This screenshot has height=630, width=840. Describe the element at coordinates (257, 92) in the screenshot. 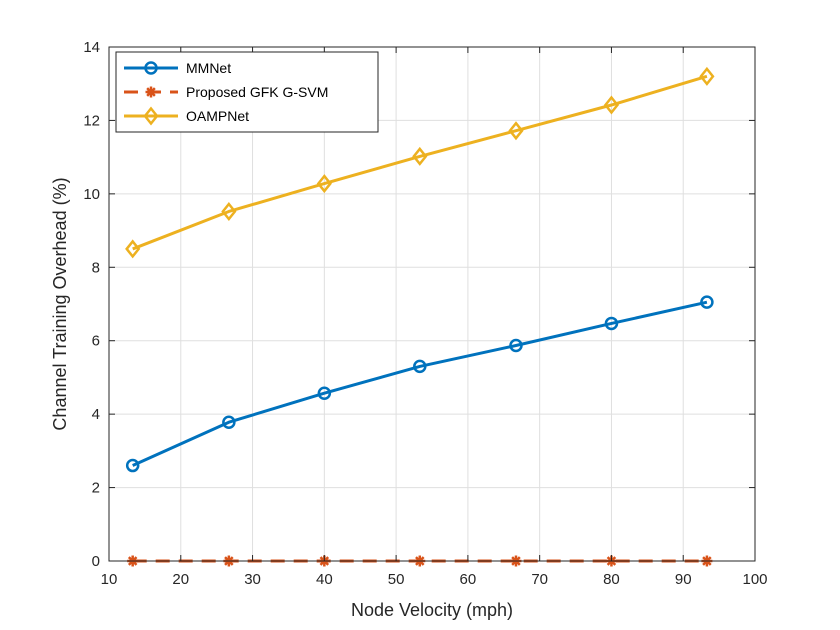

I see `legend-label: Proposed GFK G-SVM` at that location.